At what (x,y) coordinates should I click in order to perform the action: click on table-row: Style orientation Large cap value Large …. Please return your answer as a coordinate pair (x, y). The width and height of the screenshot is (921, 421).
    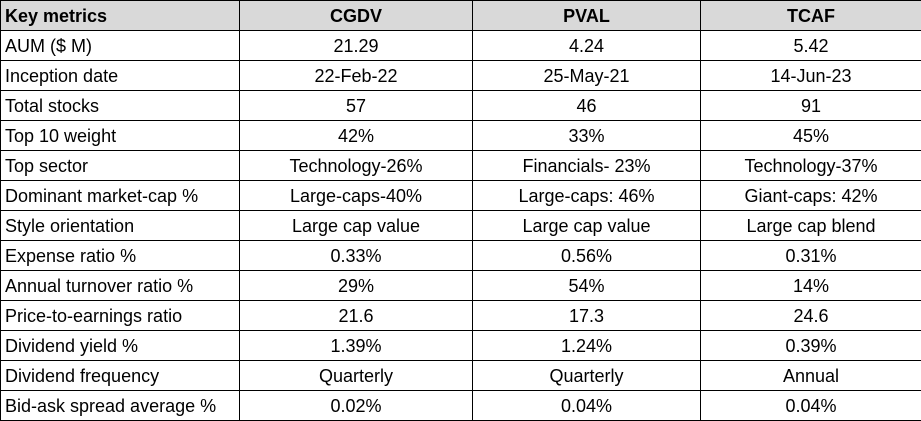
    Looking at the image, I should click on (461, 226).